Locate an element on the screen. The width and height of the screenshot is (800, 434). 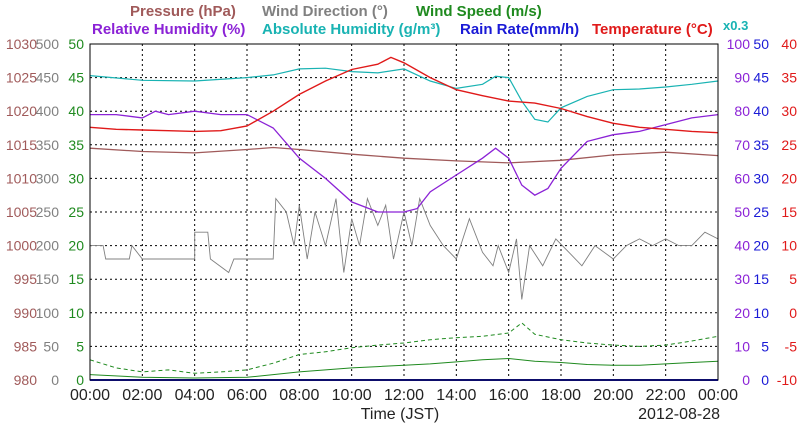
axis-tick-wind-speed: 30 is located at coordinates (76, 178).